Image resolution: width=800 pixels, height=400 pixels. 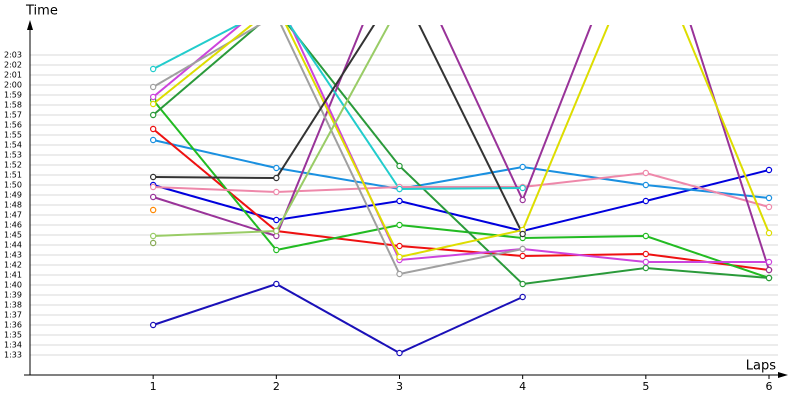 What do you see at coordinates (783, 375) in the screenshot?
I see `x-axis-arrow` at bounding box center [783, 375].